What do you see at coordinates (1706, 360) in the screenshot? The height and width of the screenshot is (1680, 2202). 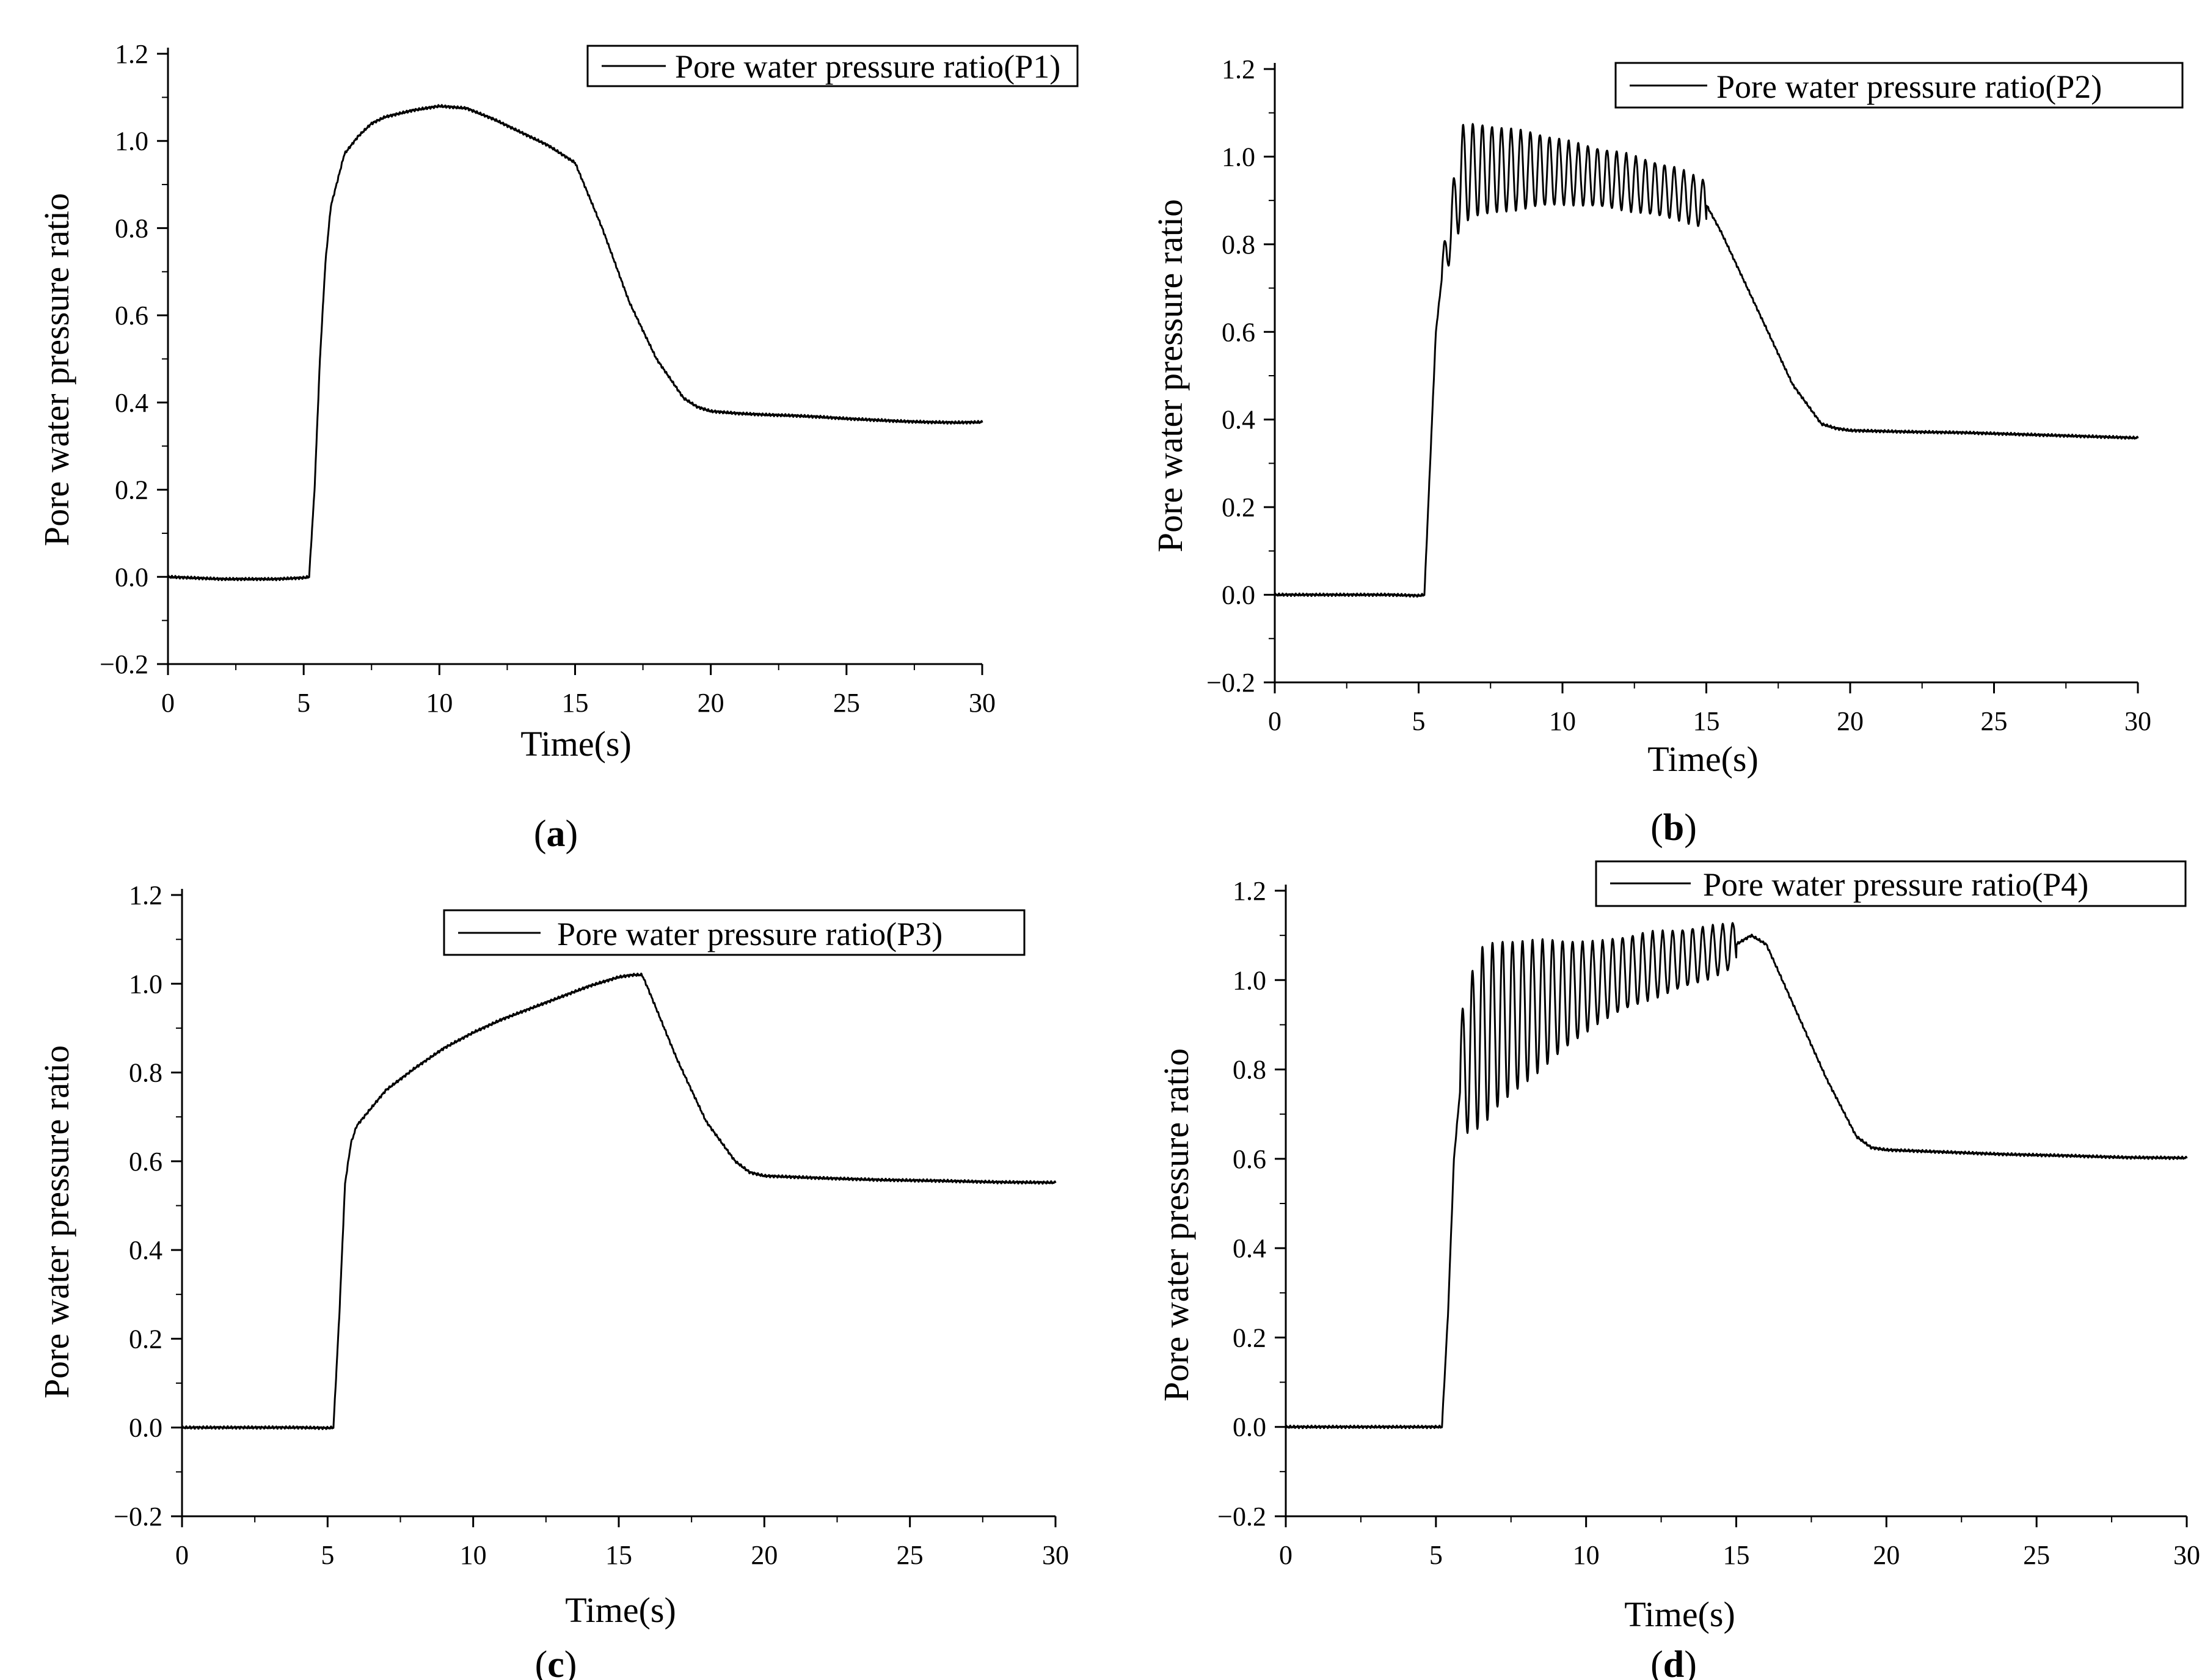 I see `series-line-b` at bounding box center [1706, 360].